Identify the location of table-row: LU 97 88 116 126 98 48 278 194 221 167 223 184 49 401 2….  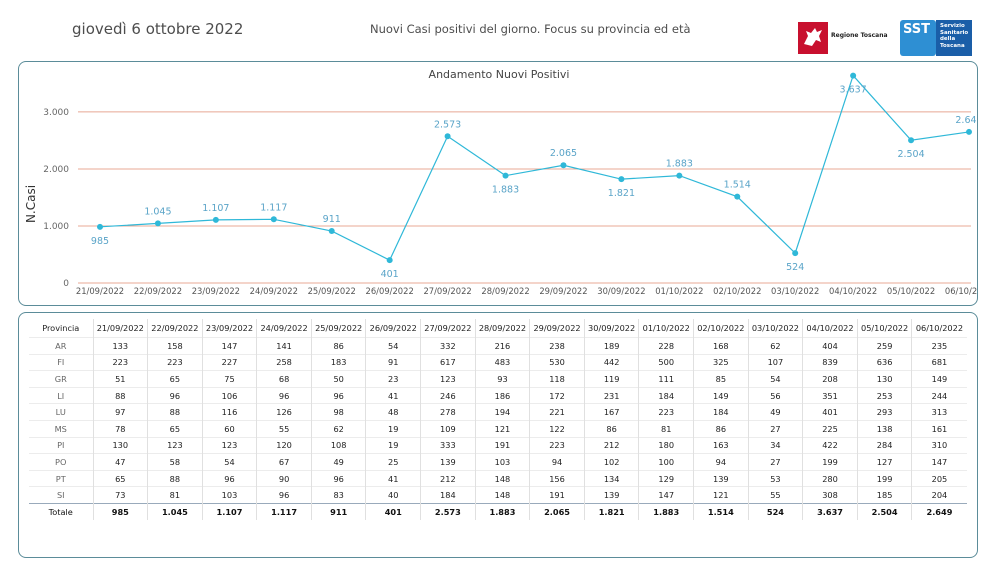
(498, 412).